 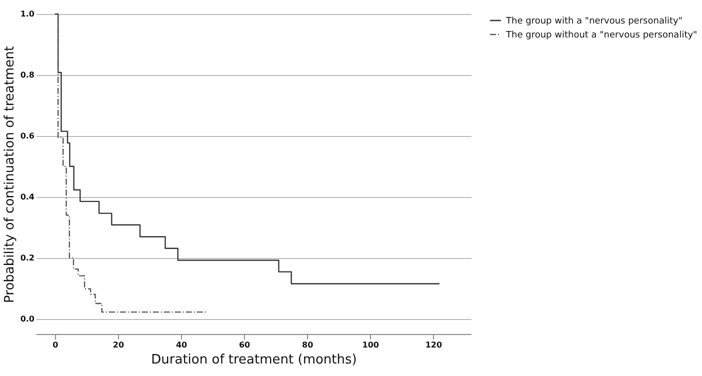 I want to click on y-tick-label: 0.0, so click(x=27, y=319).